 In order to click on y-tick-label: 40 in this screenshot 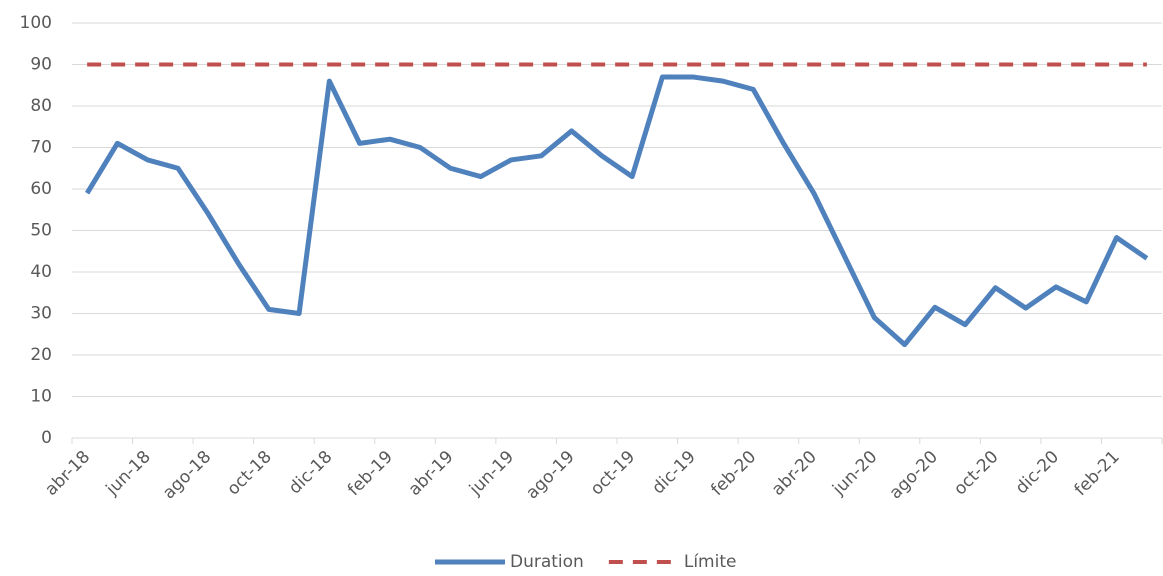, I will do `click(41, 272)`.